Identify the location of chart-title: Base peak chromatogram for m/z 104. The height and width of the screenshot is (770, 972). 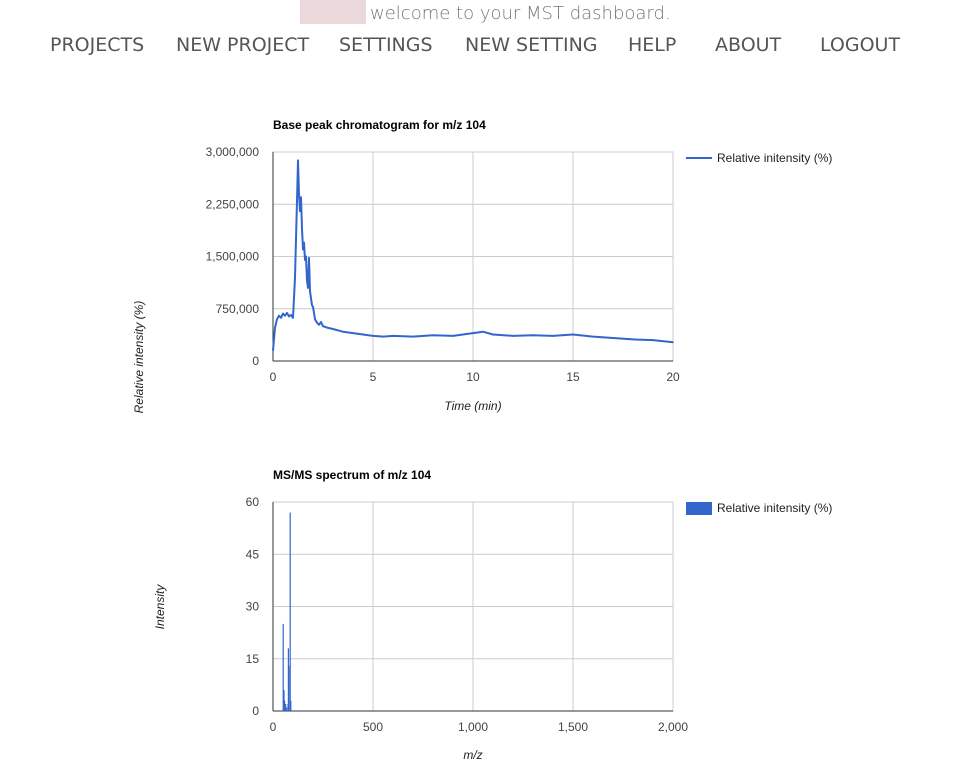
(379, 125).